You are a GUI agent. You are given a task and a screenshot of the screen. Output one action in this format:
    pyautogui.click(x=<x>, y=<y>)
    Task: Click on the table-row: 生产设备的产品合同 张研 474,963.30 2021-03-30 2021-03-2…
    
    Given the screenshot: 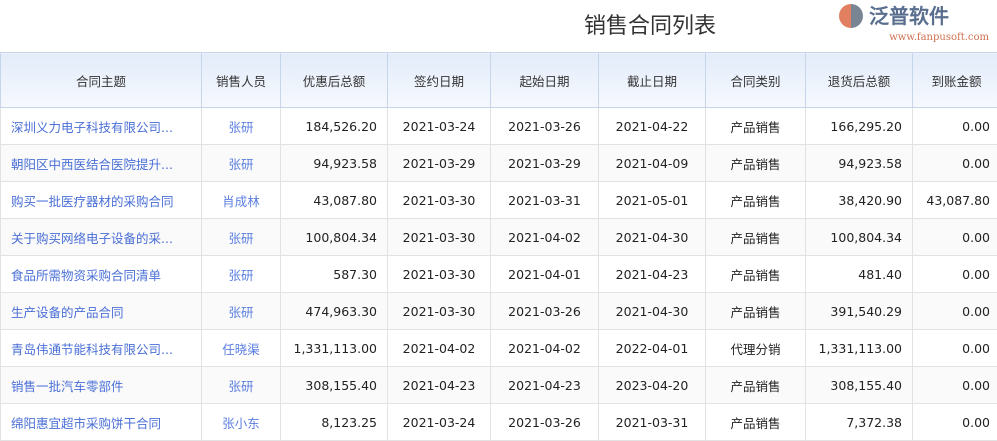 What is the action you would take?
    pyautogui.click(x=498, y=311)
    